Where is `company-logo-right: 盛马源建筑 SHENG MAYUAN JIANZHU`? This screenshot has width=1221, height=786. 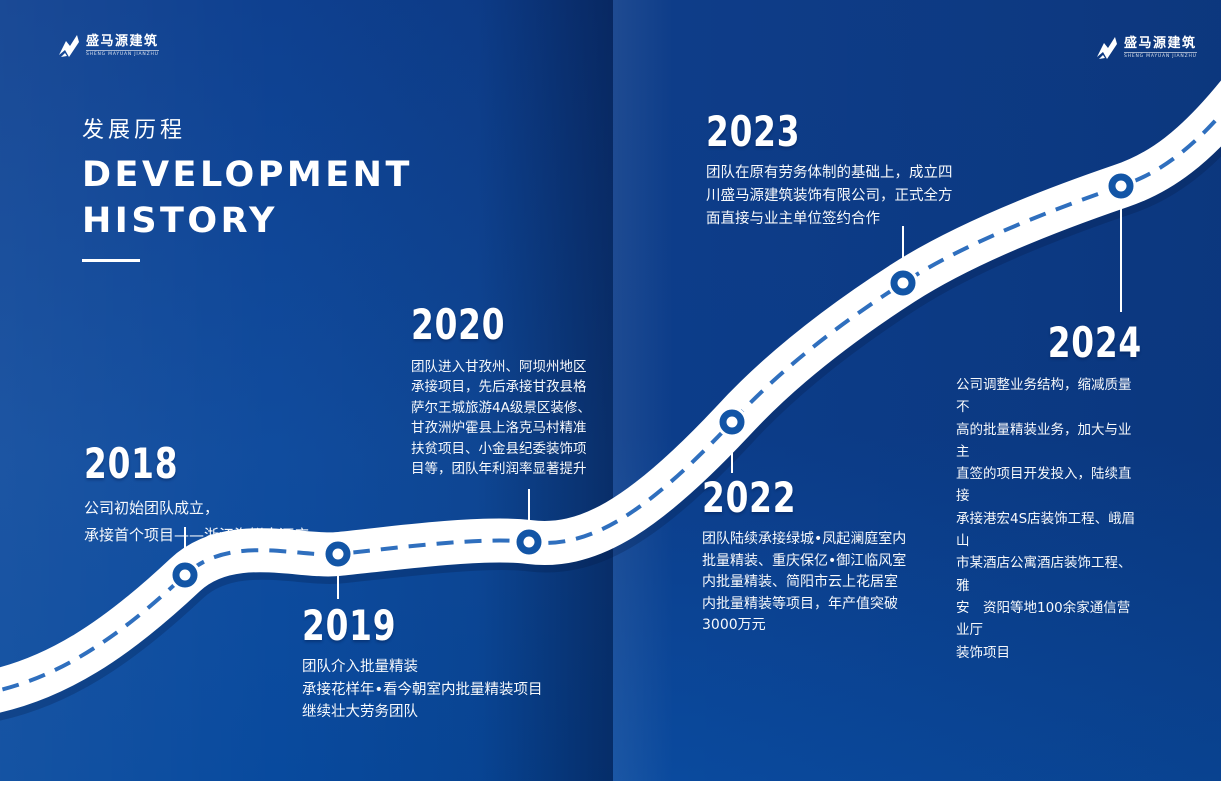
company-logo-right: 盛马源建筑 SHENG MAYUAN JIANZHU is located at coordinates (1146, 48).